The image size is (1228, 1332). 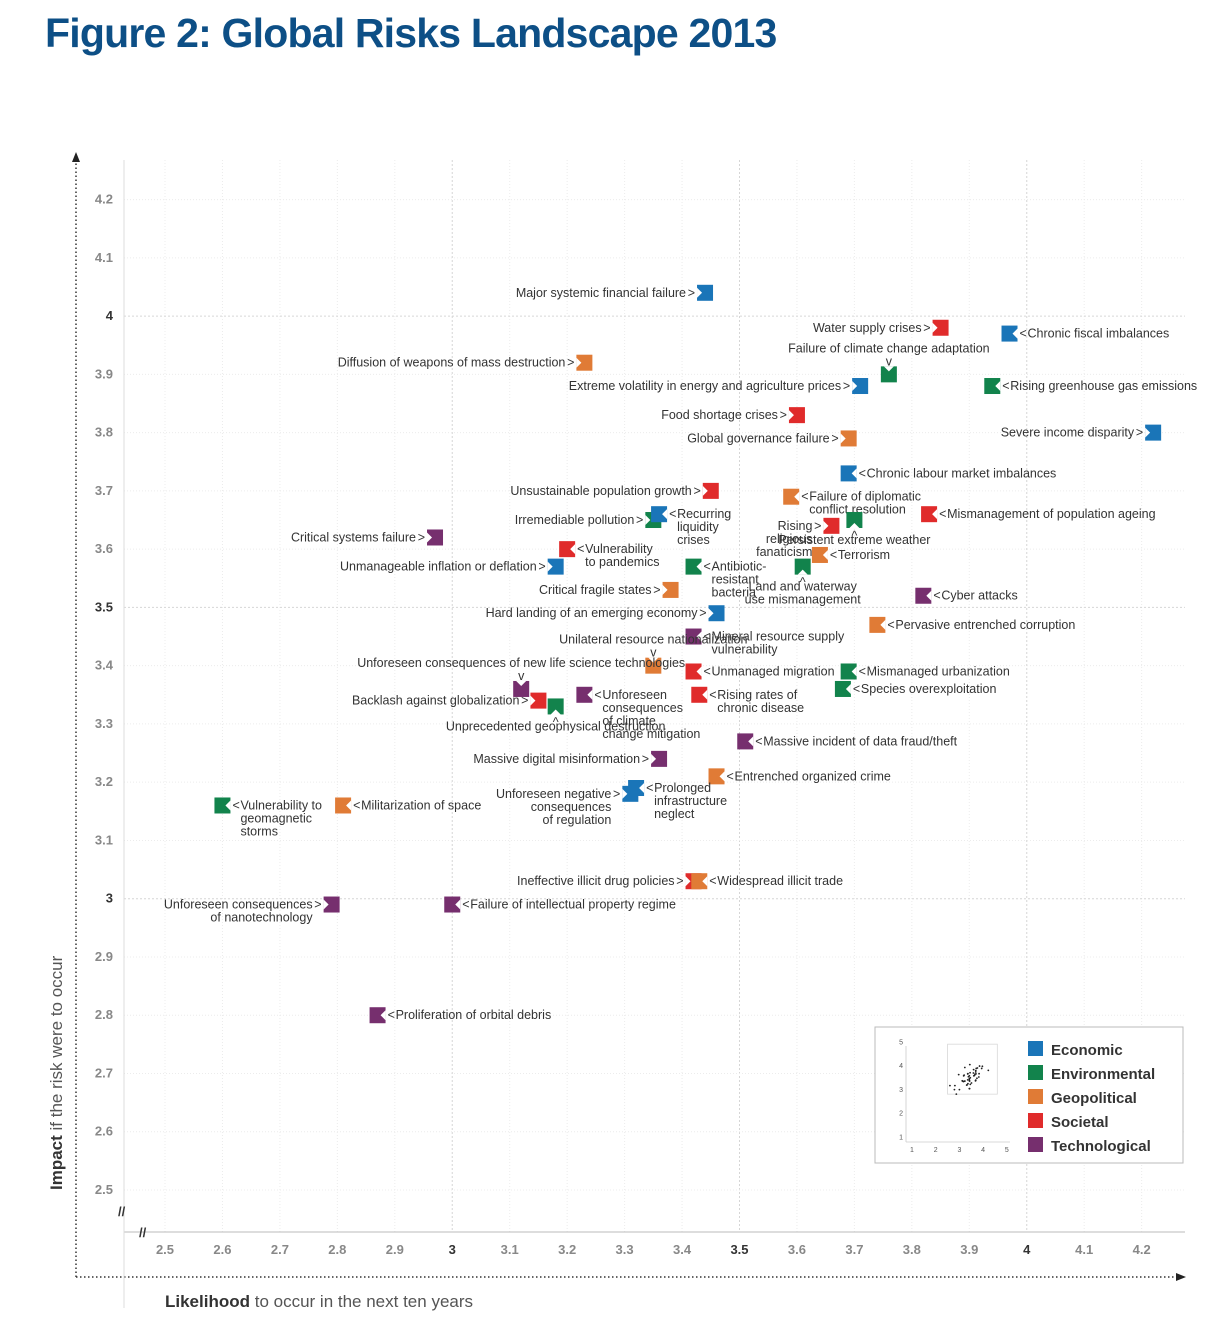 I want to click on risk-label: Proliferation of orbital debris, so click(x=474, y=1015).